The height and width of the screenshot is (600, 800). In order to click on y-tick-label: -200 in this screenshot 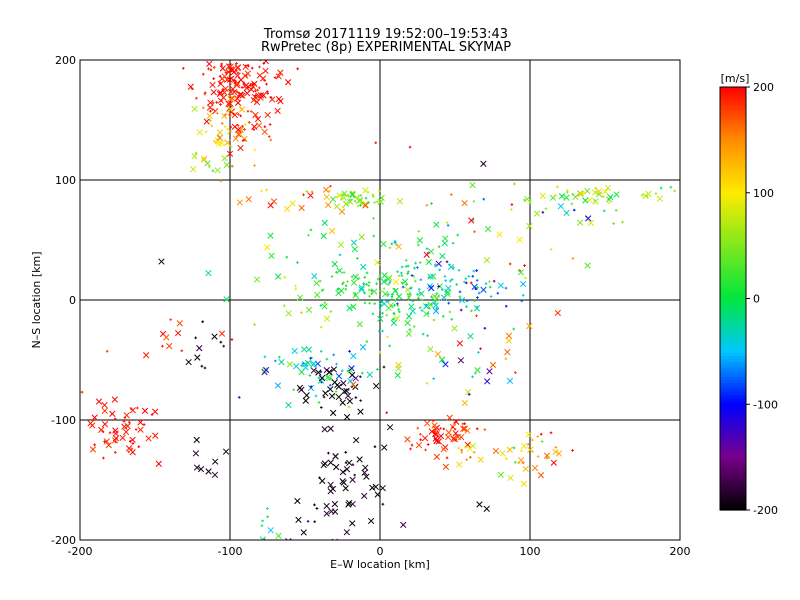, I will do `click(63, 540)`.